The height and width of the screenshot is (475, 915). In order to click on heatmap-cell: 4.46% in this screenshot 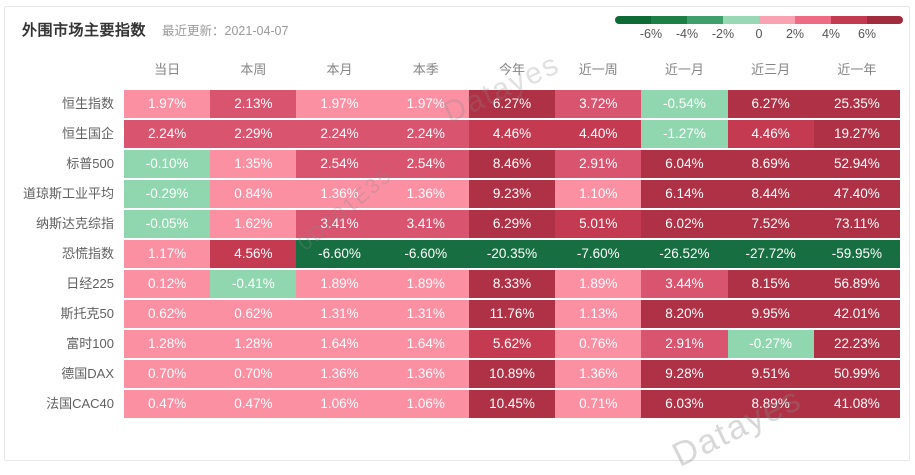, I will do `click(770, 134)`.